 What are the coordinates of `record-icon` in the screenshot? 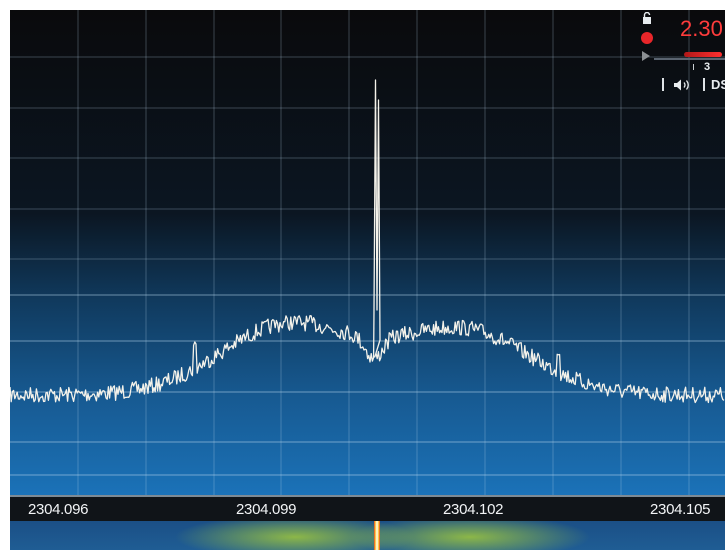 It's located at (647, 38).